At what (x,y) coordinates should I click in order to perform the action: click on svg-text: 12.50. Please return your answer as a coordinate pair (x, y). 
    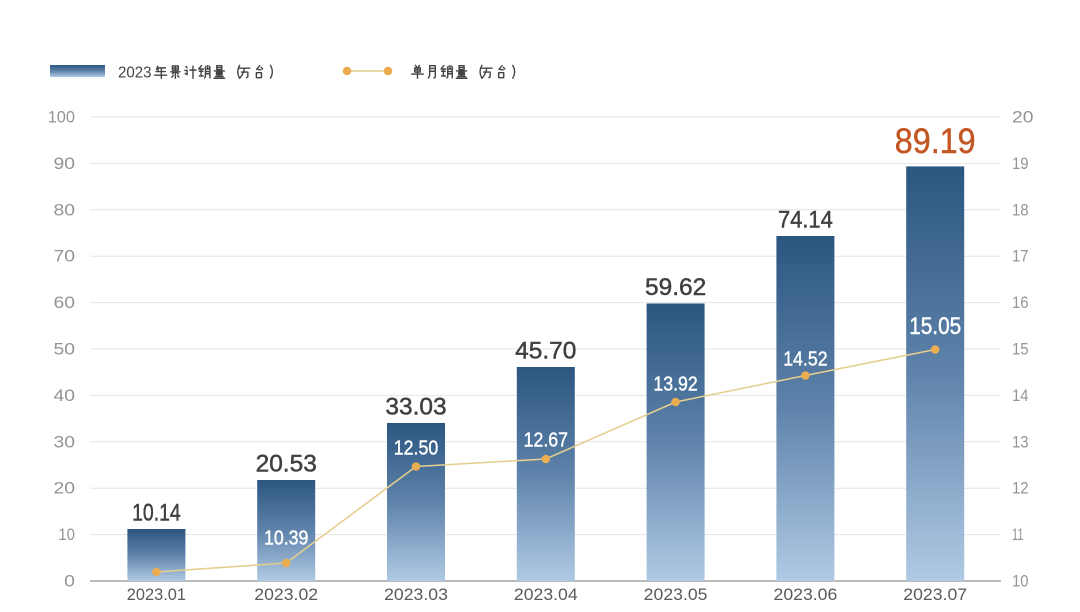
    Looking at the image, I should click on (416, 448).